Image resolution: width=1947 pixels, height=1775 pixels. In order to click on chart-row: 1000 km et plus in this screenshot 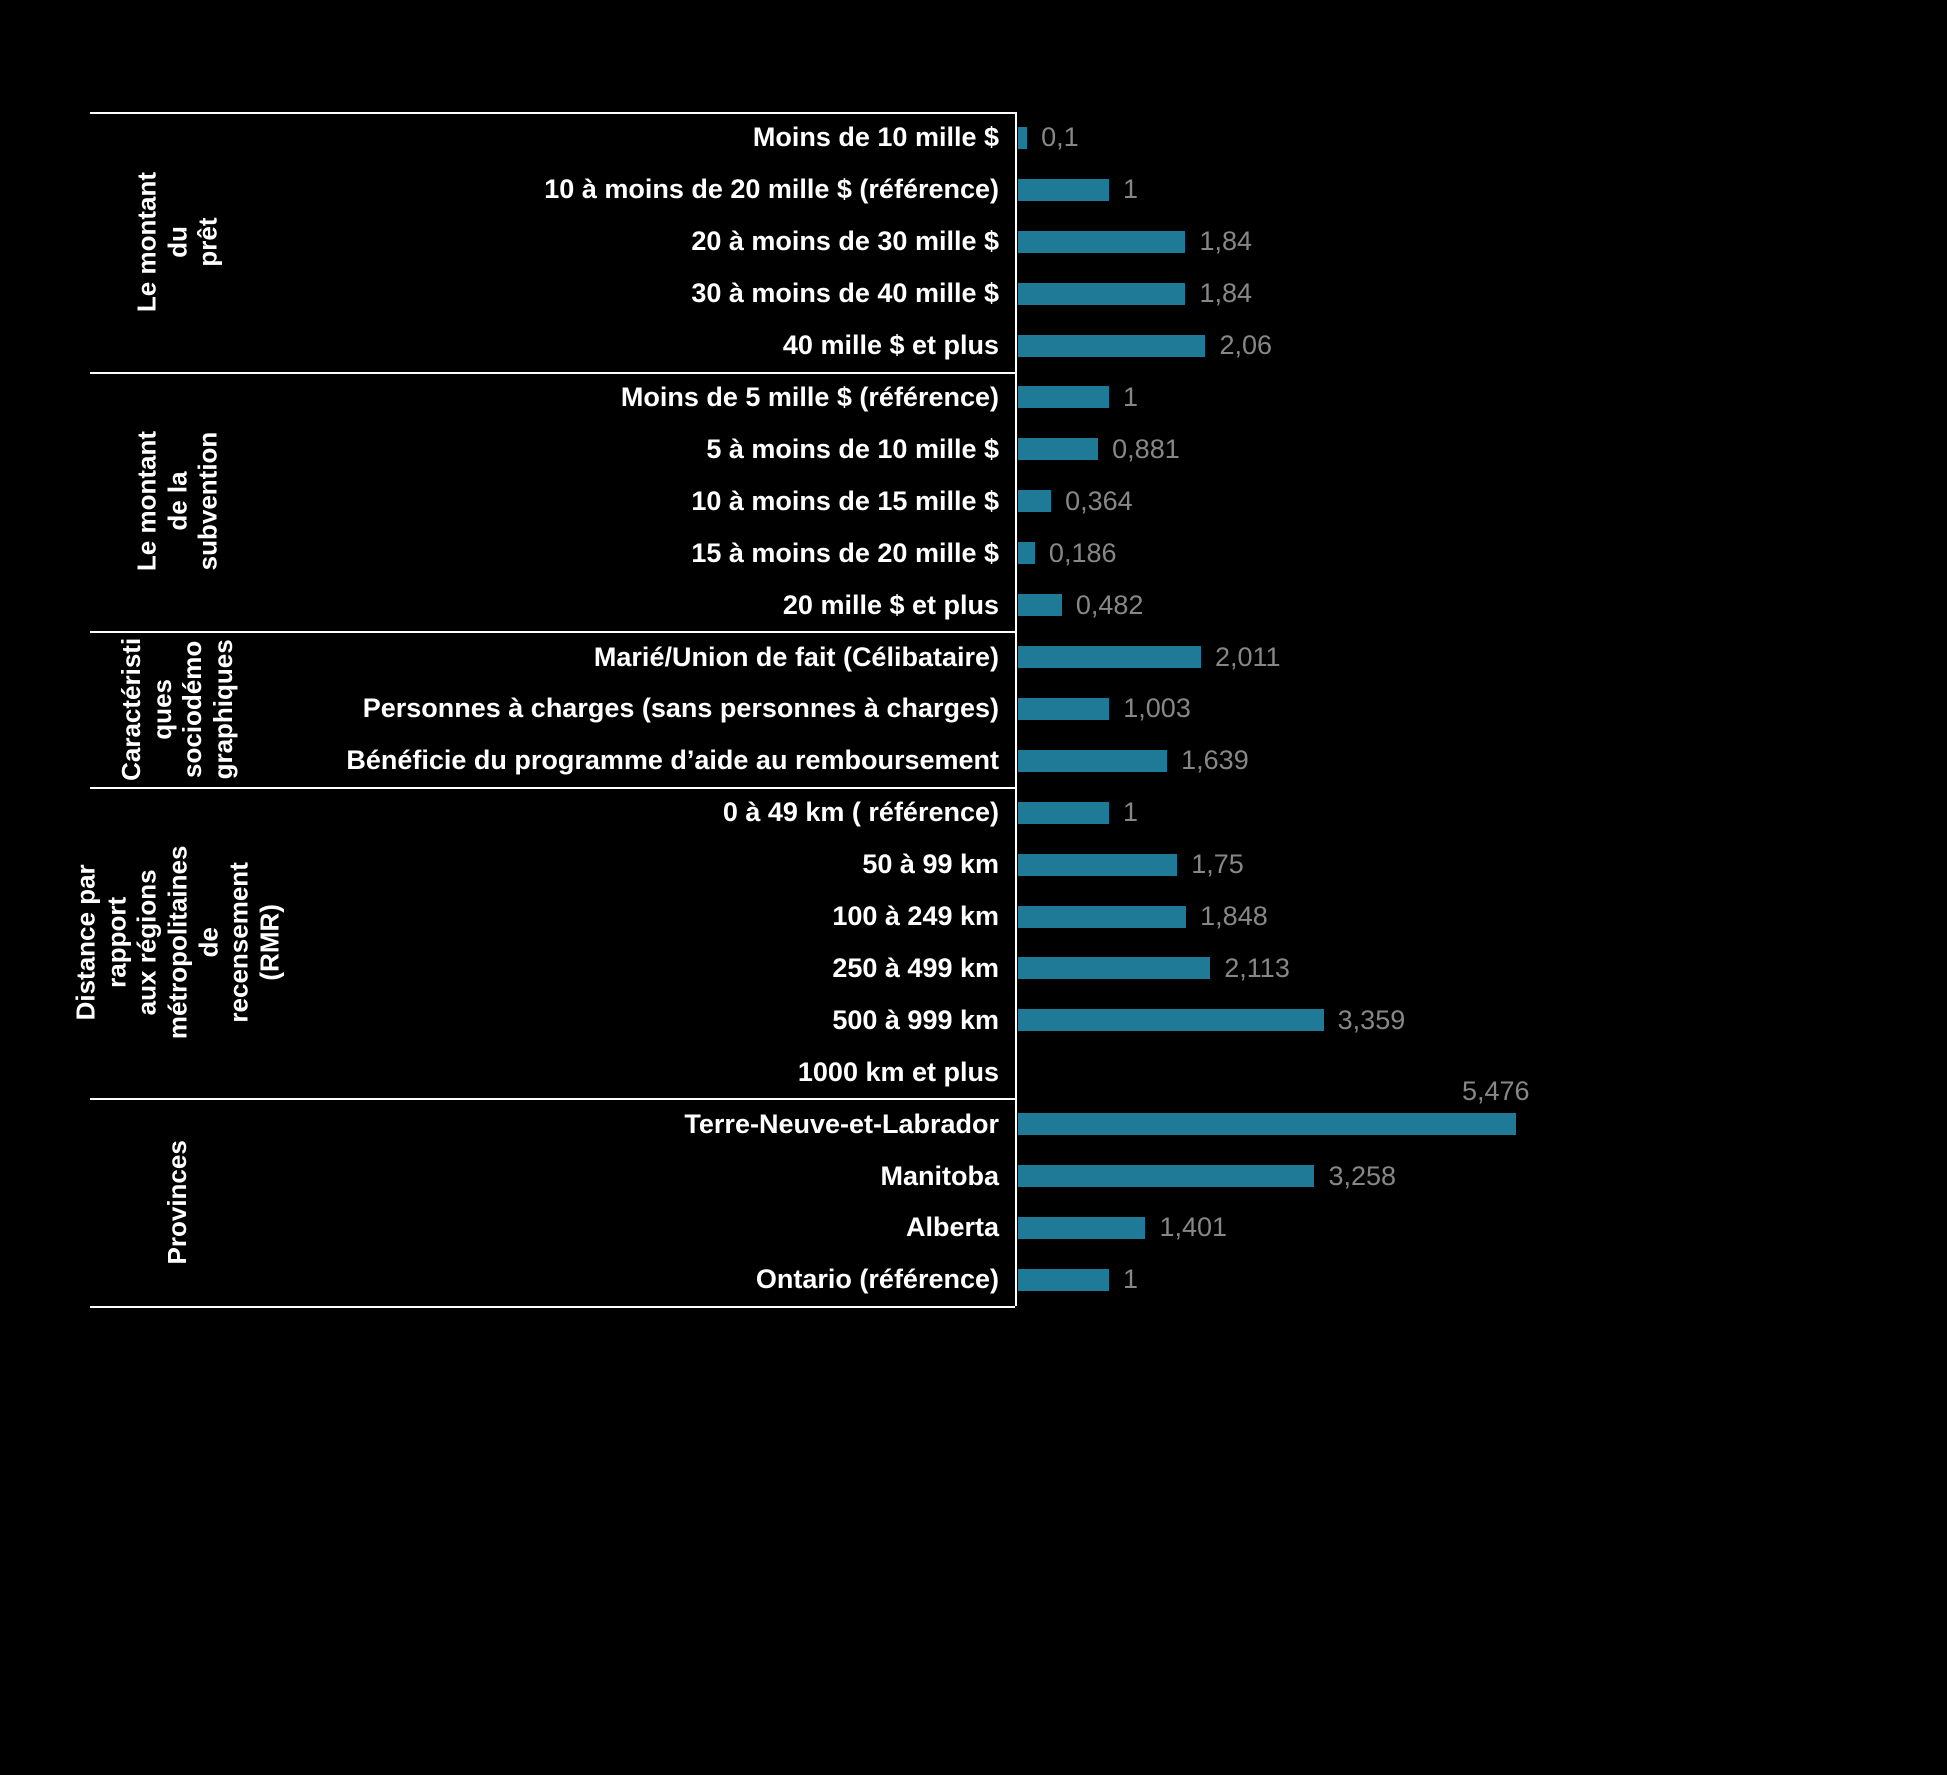, I will do `click(820, 1072)`.